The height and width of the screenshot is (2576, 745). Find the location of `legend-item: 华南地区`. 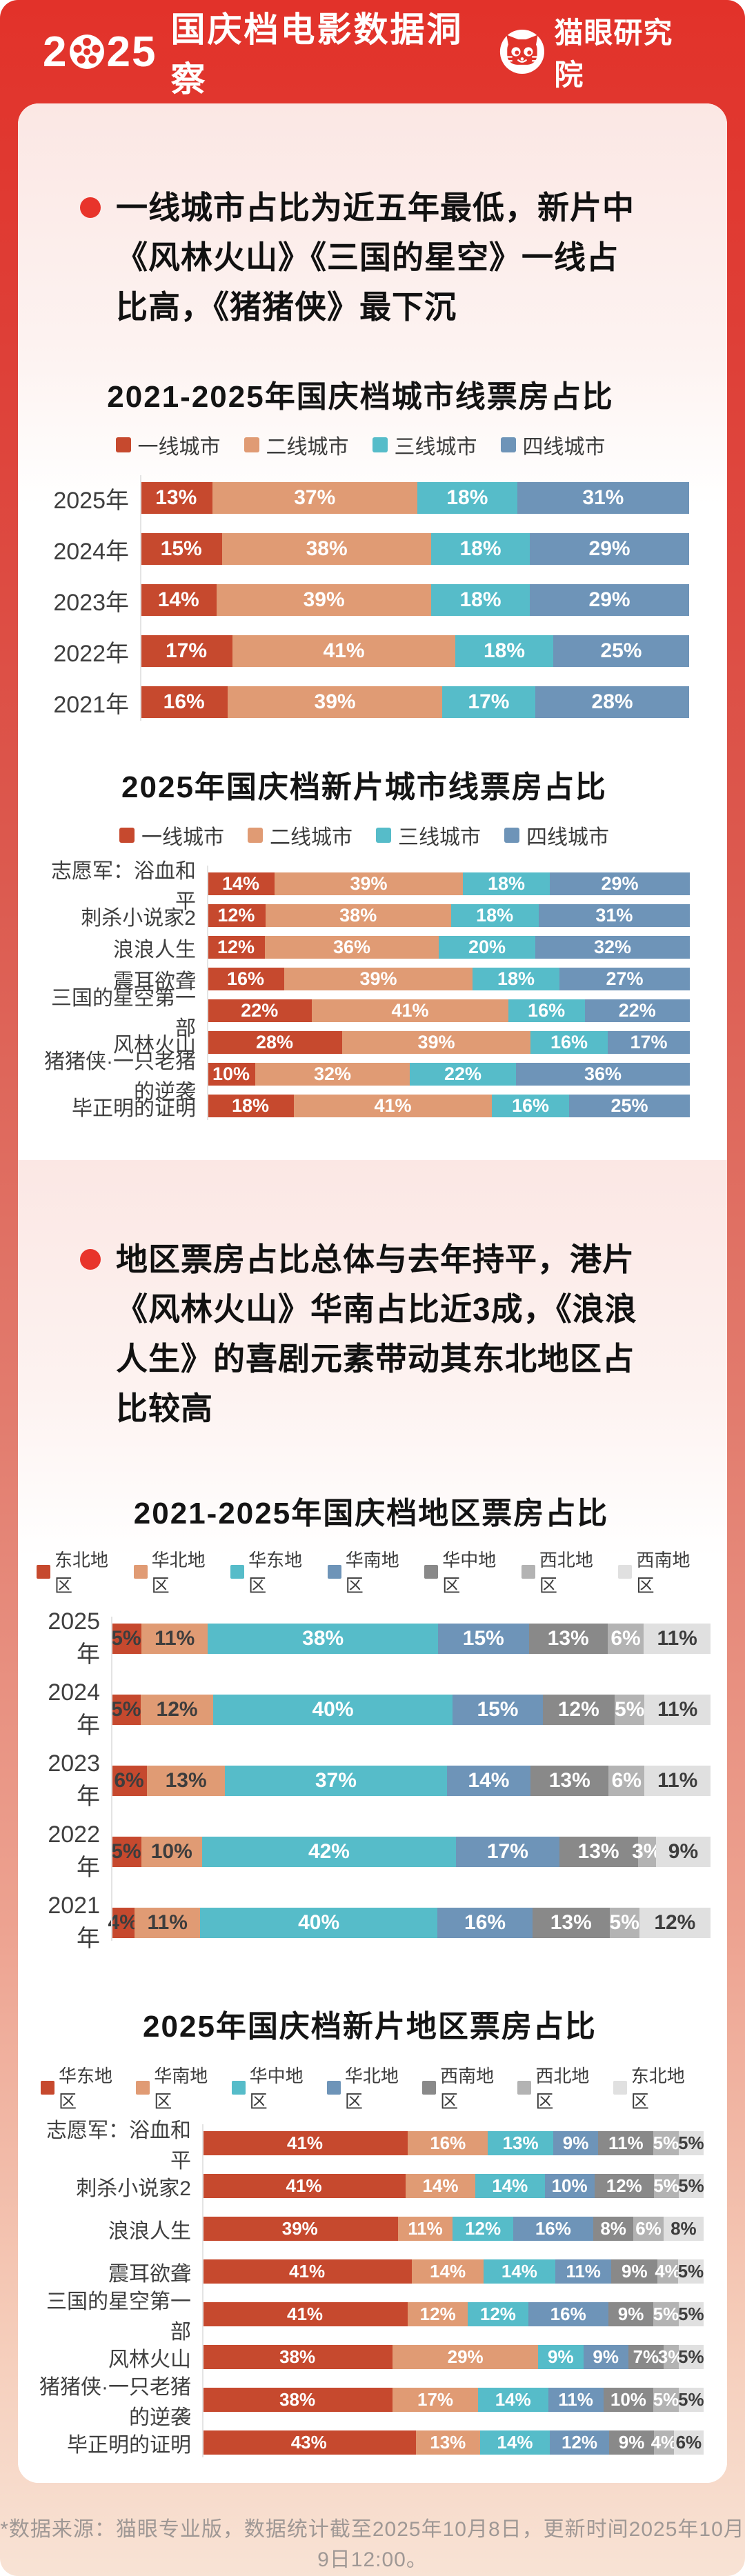

legend-item: 华南地区 is located at coordinates (178, 2087).